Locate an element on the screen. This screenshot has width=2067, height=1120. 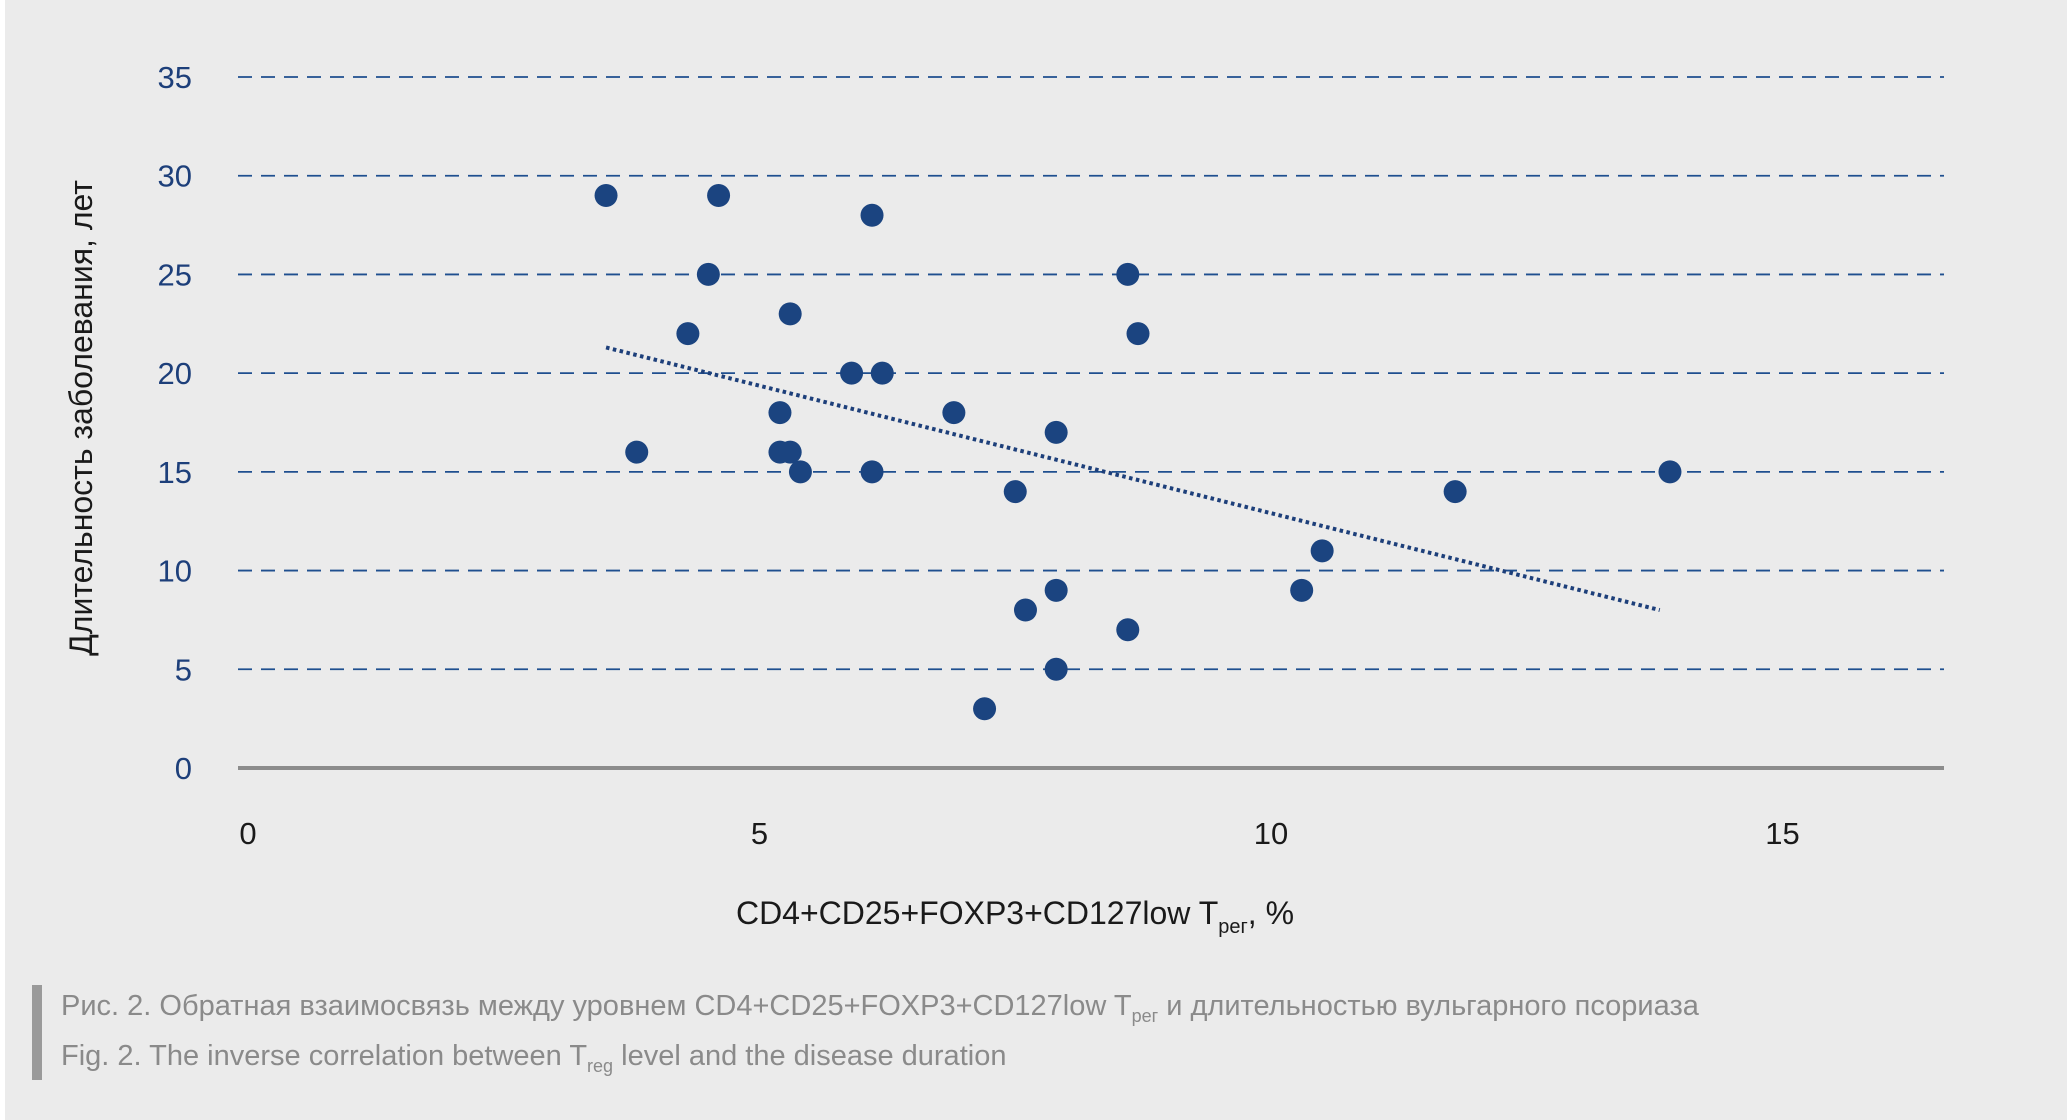
y-tick-label: 35 is located at coordinates (175, 77).